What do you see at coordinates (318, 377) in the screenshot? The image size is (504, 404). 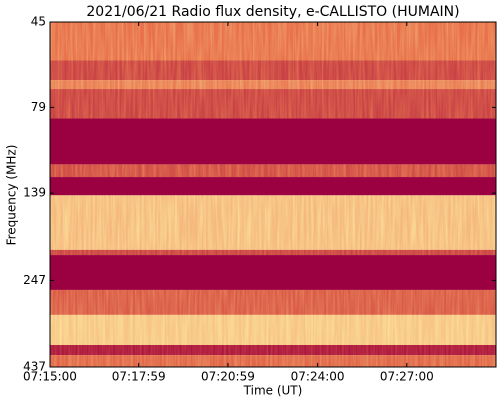 I see `x-tick-label: 07:24:00` at bounding box center [318, 377].